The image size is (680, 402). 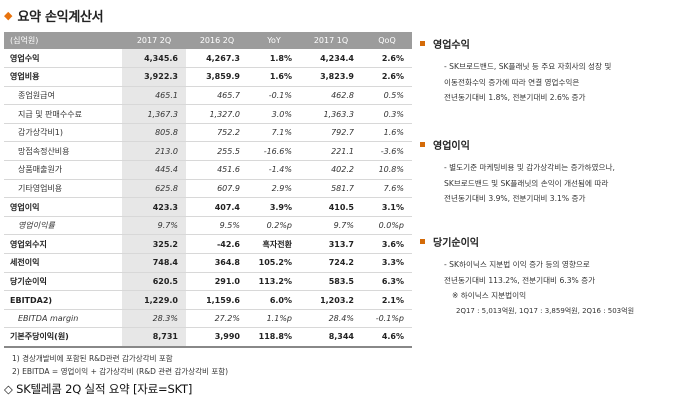 I want to click on section-line: SK브로드밴드 및 SK플래닛의 손익이 개선됨에 따라, so click(x=526, y=183).